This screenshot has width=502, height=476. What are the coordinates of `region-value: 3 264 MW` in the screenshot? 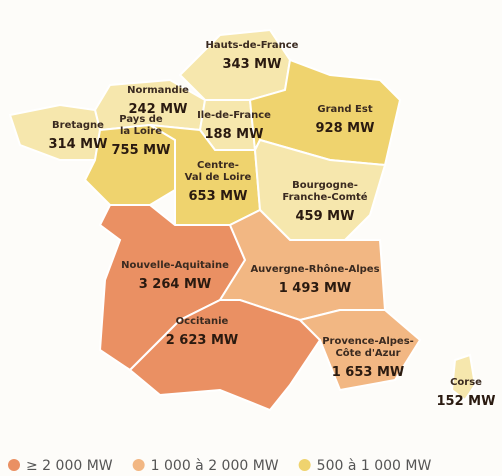 It's located at (175, 284).